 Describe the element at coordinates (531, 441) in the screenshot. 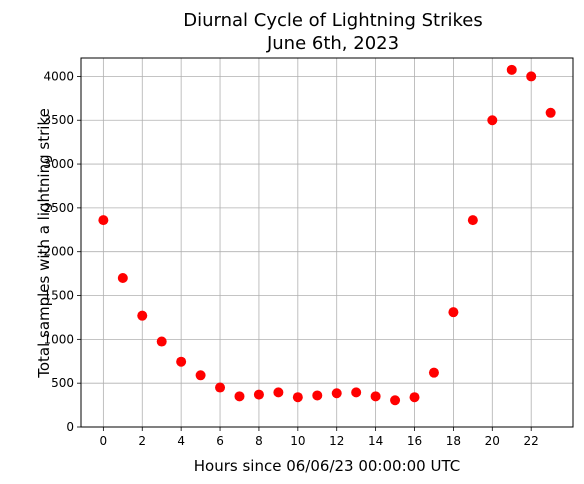

I see `x-tick-label: 22` at that location.